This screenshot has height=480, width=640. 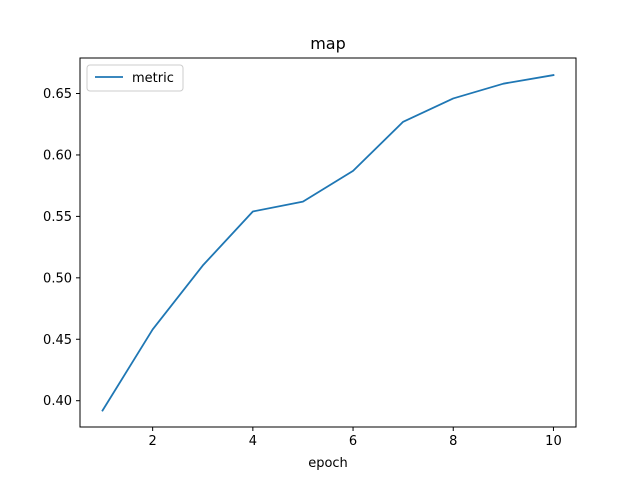 I want to click on legend: metric, so click(x=135, y=78).